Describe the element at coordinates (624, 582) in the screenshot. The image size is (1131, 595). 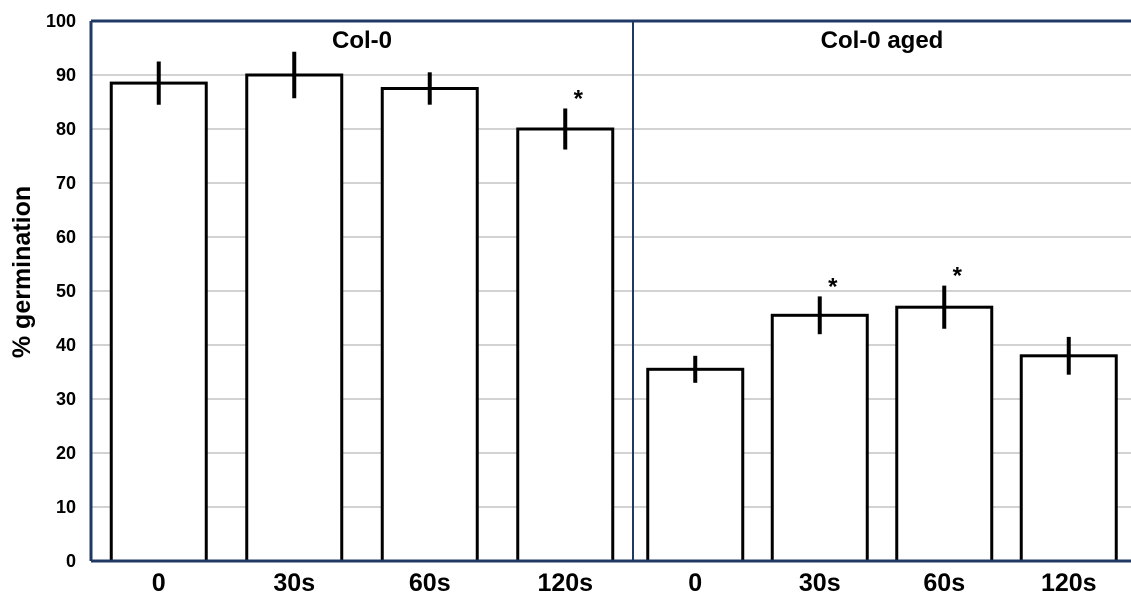
I see `category-labels: 0 30s 60s 120s 0 30s 60s 120s` at that location.